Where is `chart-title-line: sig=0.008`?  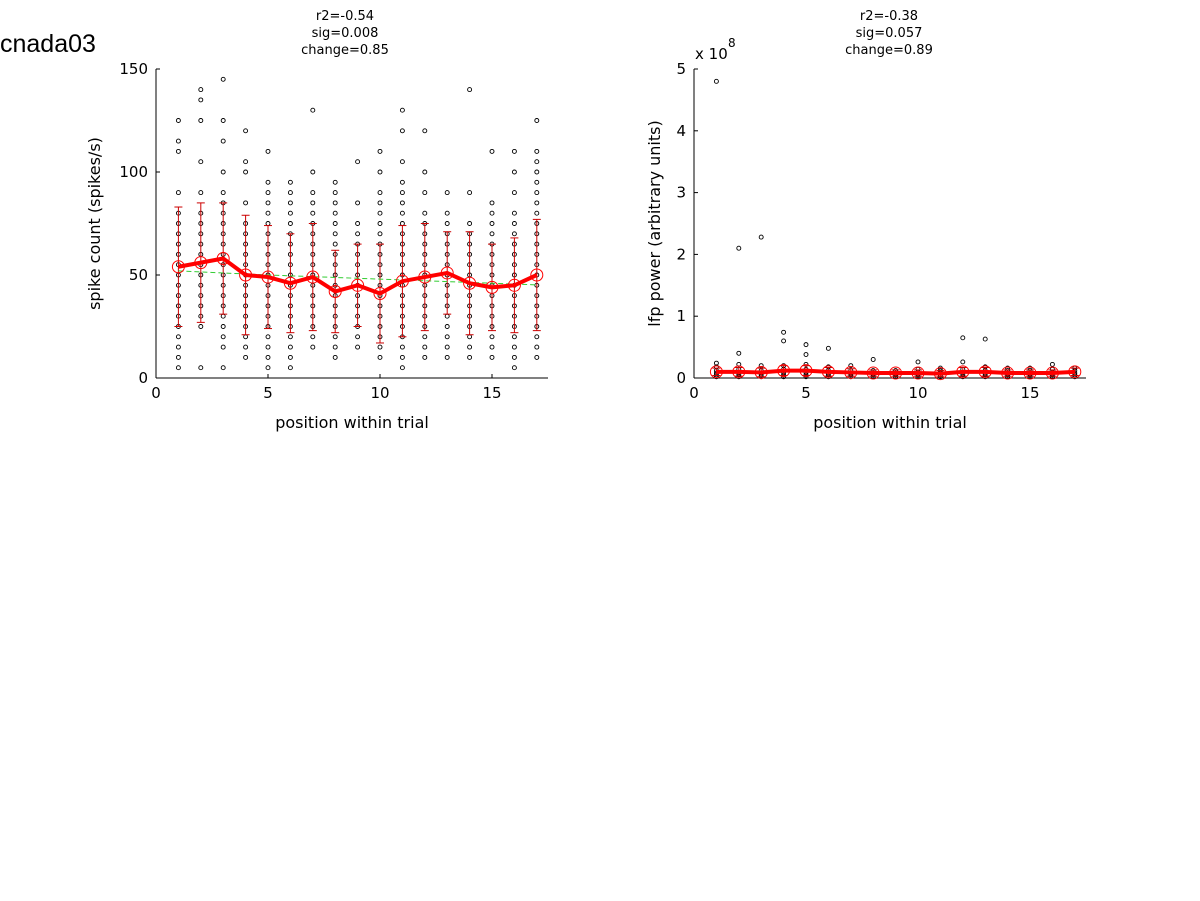
chart-title-line: sig=0.008 is located at coordinates (345, 33).